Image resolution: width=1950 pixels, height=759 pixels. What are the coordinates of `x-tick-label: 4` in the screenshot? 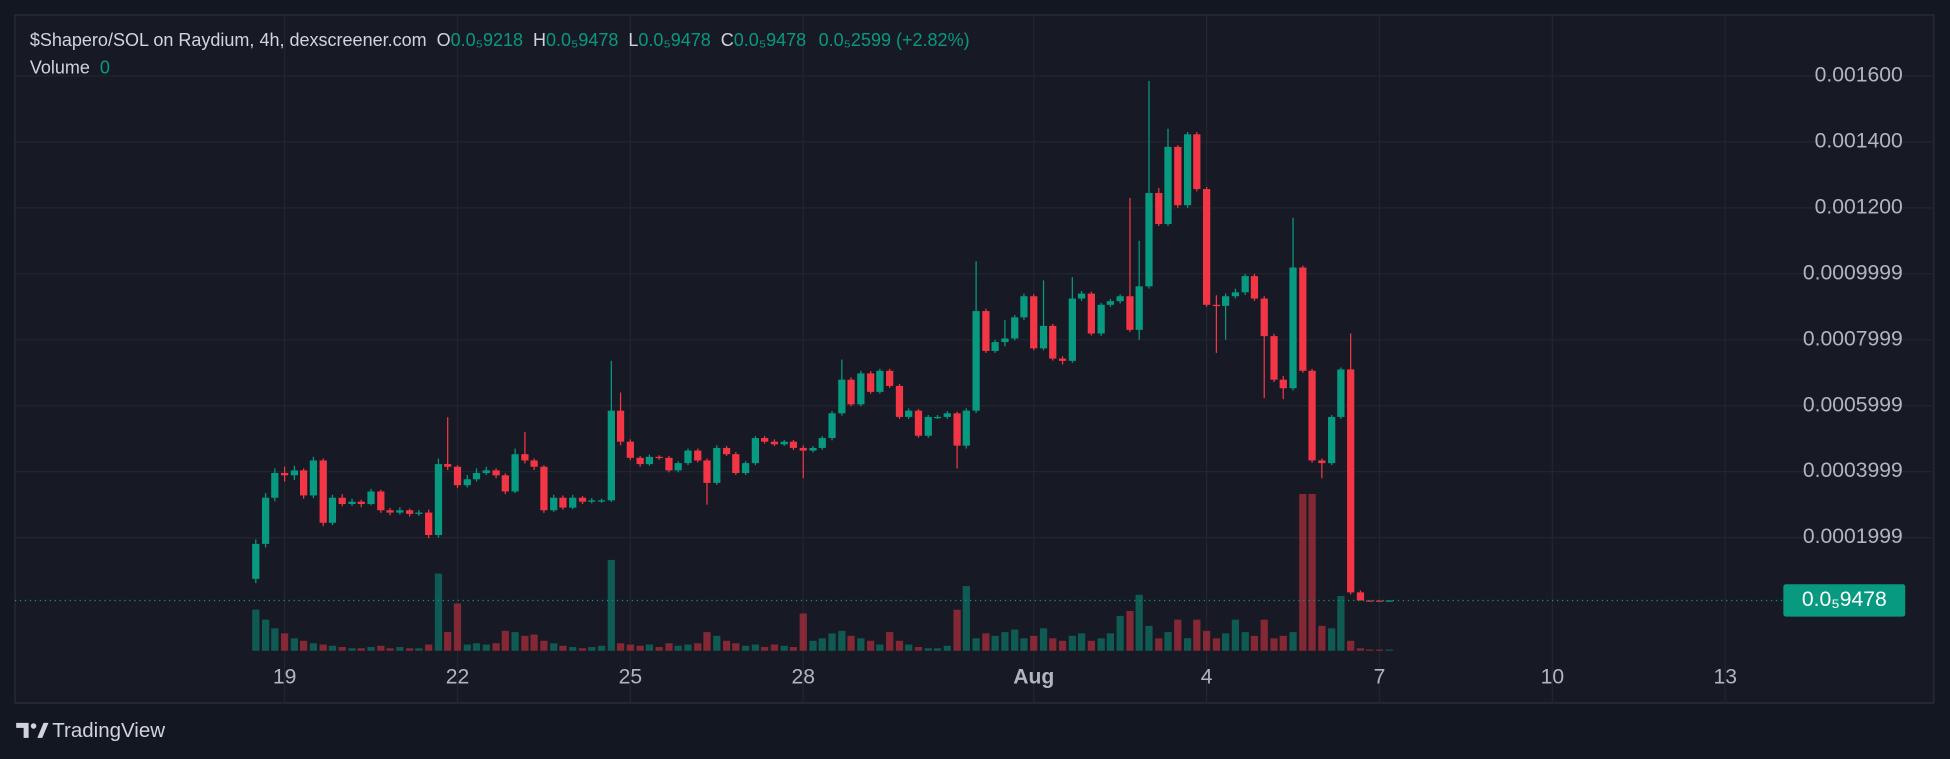 It's located at (1207, 677).